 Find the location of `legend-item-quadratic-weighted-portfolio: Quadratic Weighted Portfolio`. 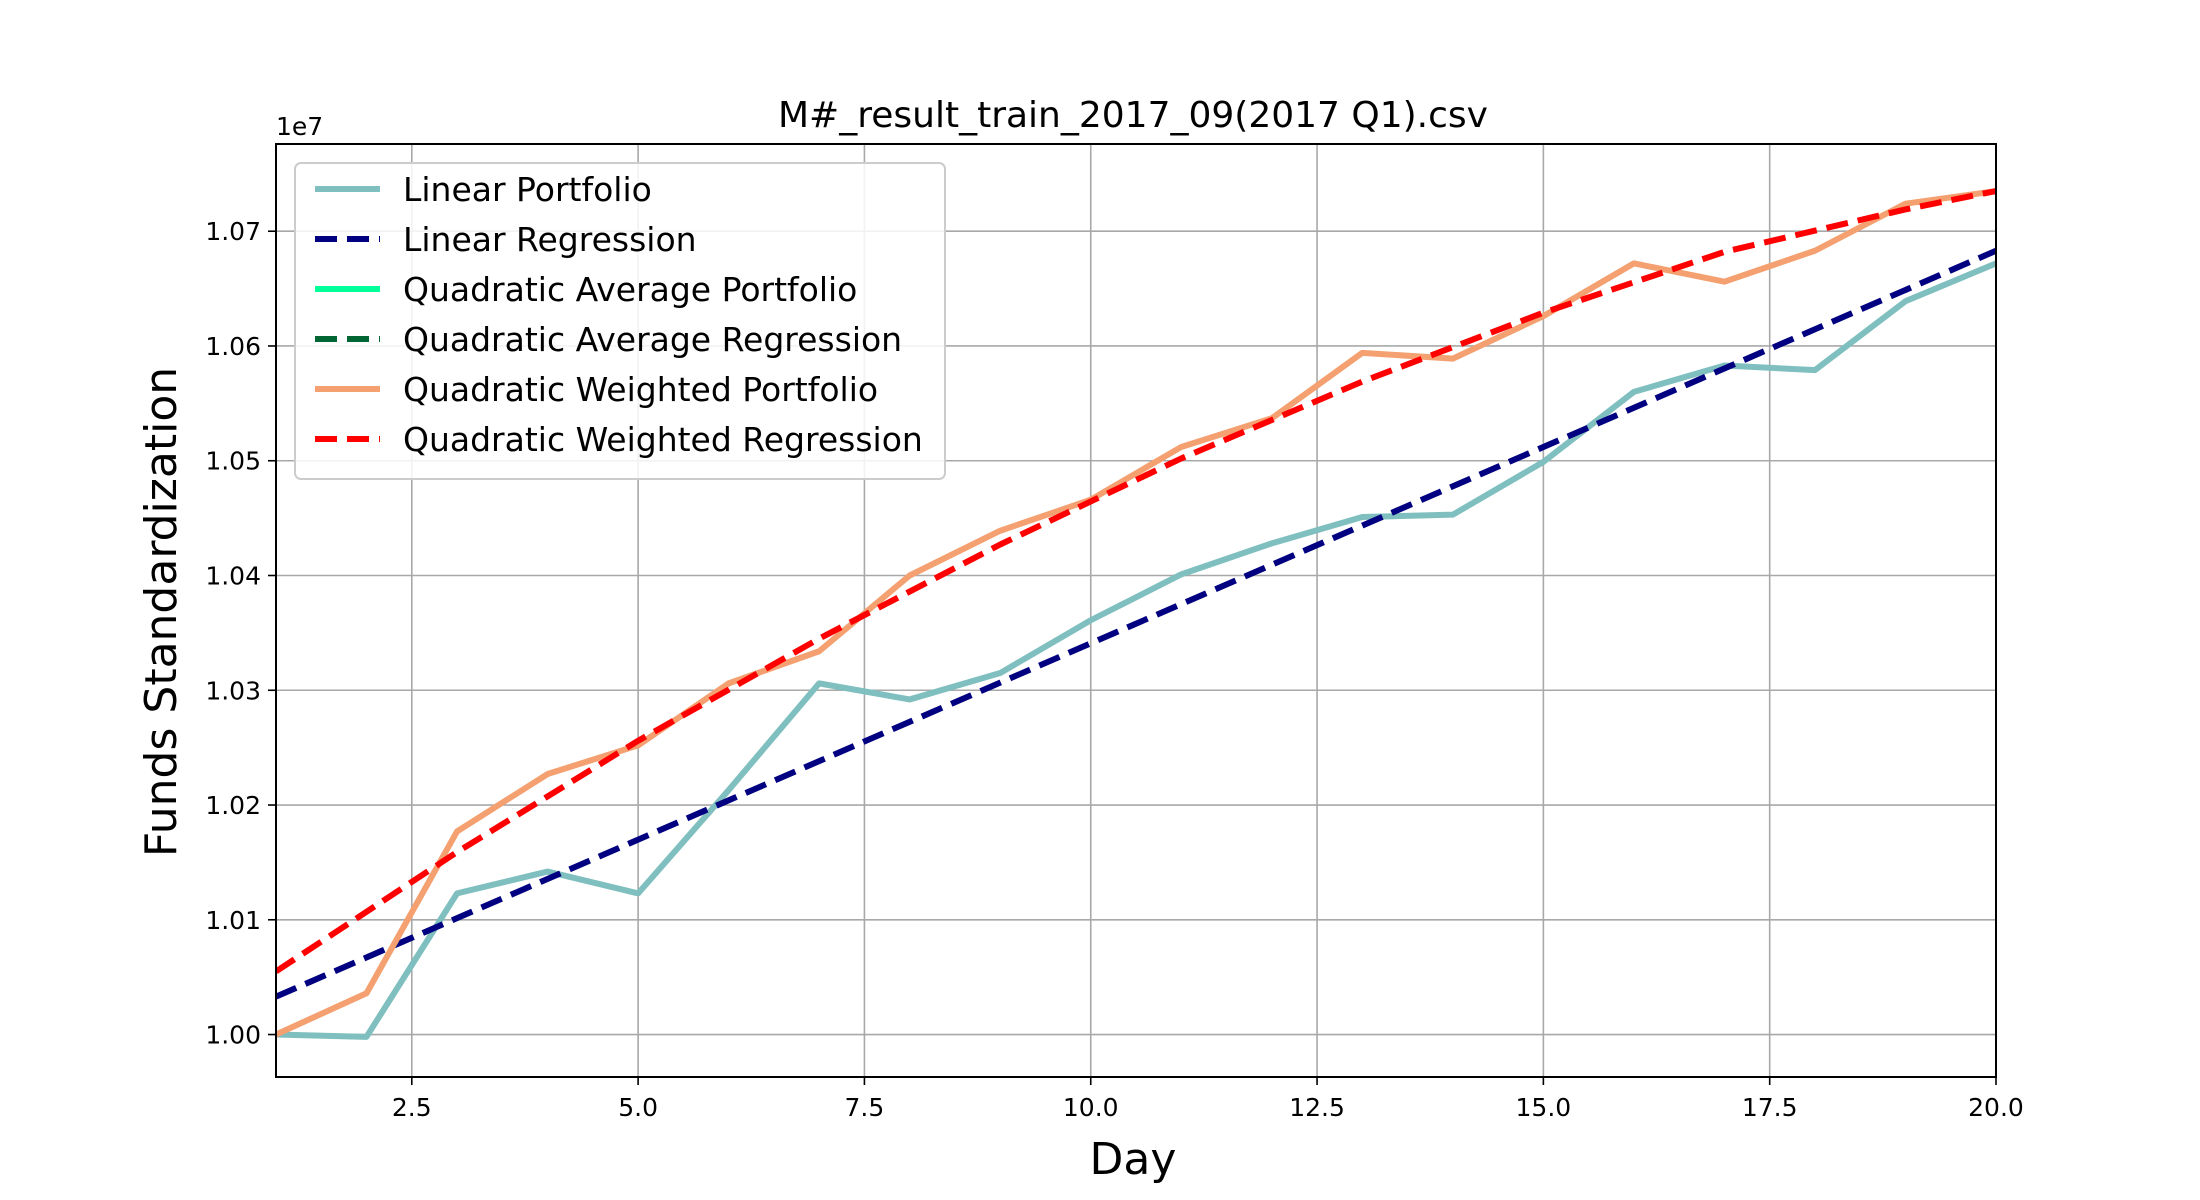

legend-item-quadratic-weighted-portfolio: Quadratic Weighted Portfolio is located at coordinates (596, 389).